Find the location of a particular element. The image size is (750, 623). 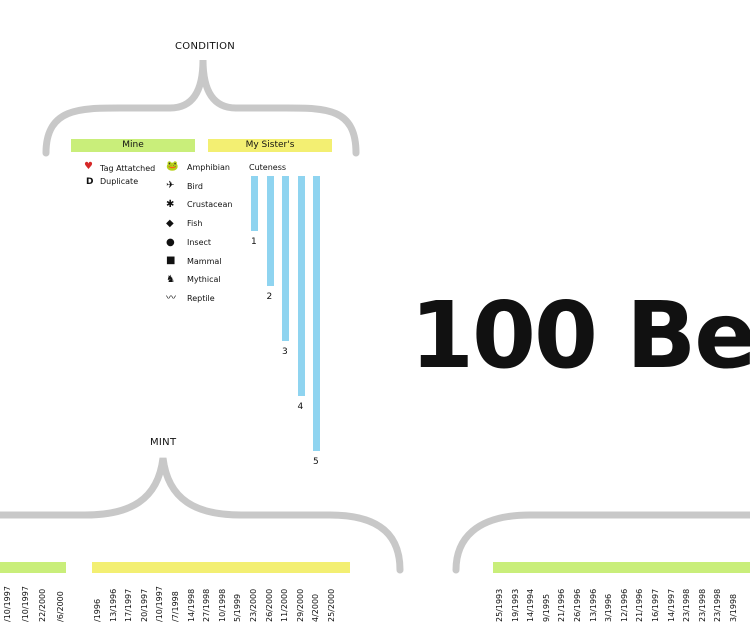

amphibian-label: Amphibian is located at coordinates (208, 167).